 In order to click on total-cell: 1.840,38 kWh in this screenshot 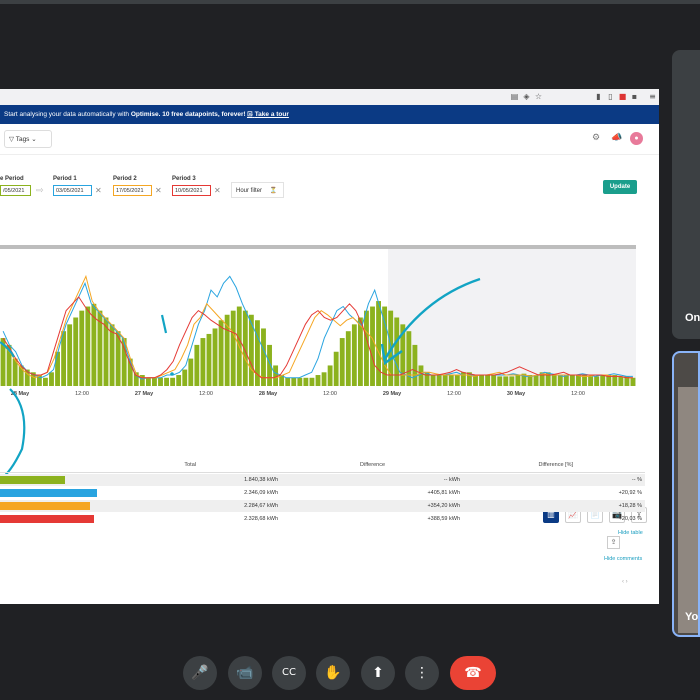, I will do `click(261, 480)`.